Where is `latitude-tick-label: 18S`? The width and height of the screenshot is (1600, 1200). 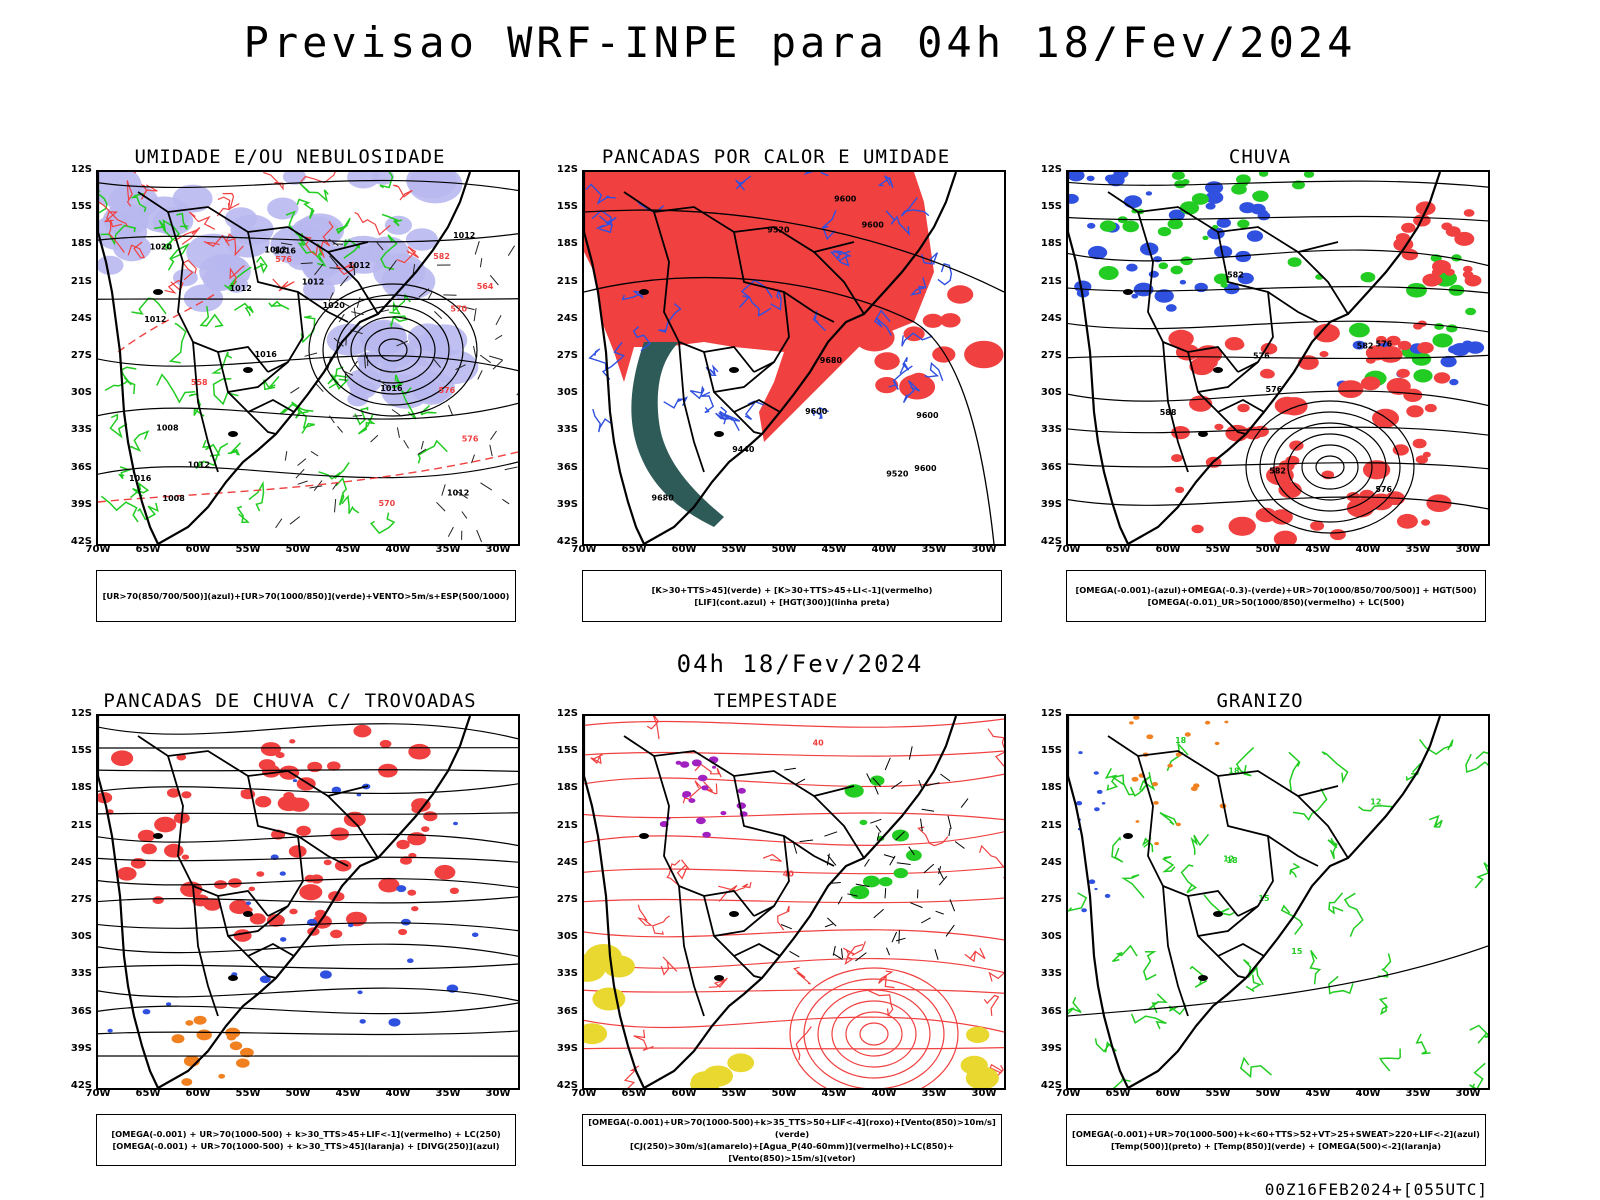 latitude-tick-label: 18S is located at coordinates (1051, 788).